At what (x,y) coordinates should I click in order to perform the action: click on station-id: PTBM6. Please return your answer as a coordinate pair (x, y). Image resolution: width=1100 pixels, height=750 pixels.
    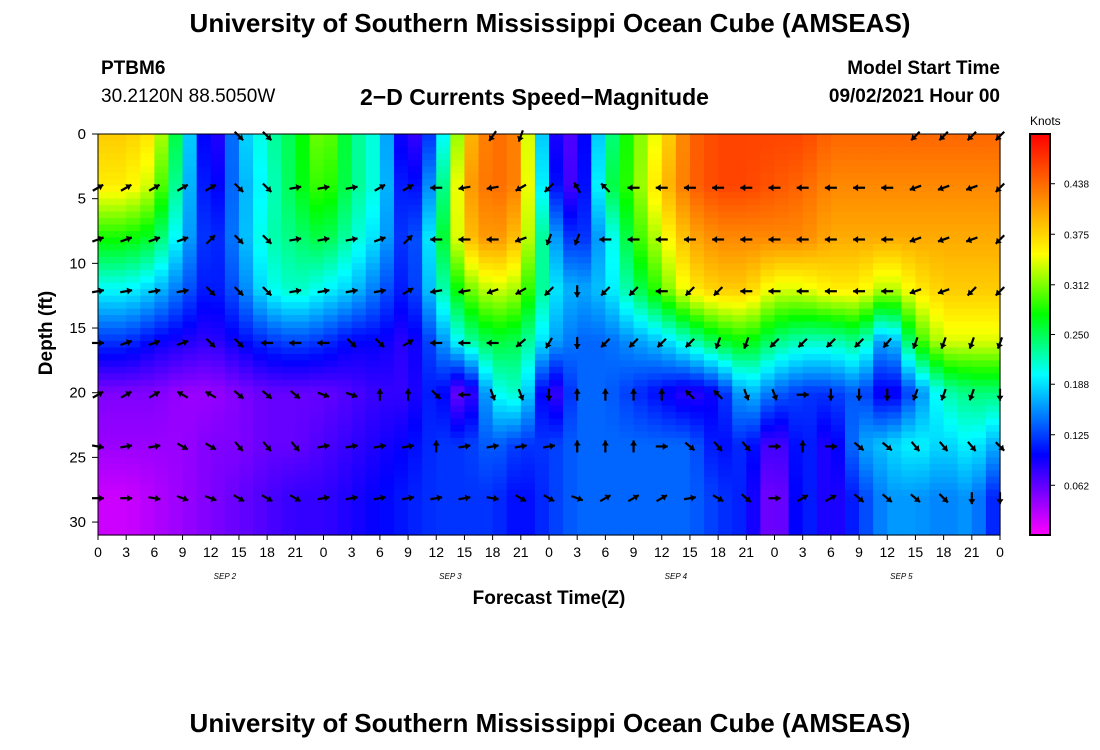
    Looking at the image, I should click on (133, 68).